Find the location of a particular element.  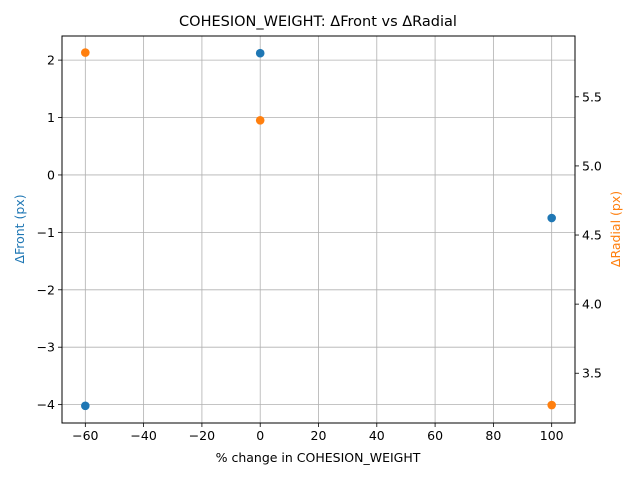

x-tick-label: 60 is located at coordinates (435, 435).